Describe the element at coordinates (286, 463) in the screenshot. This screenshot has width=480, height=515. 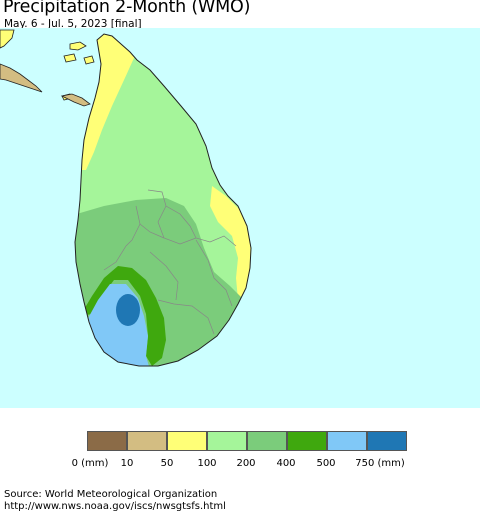
I see `legend-label-5: 400` at that location.